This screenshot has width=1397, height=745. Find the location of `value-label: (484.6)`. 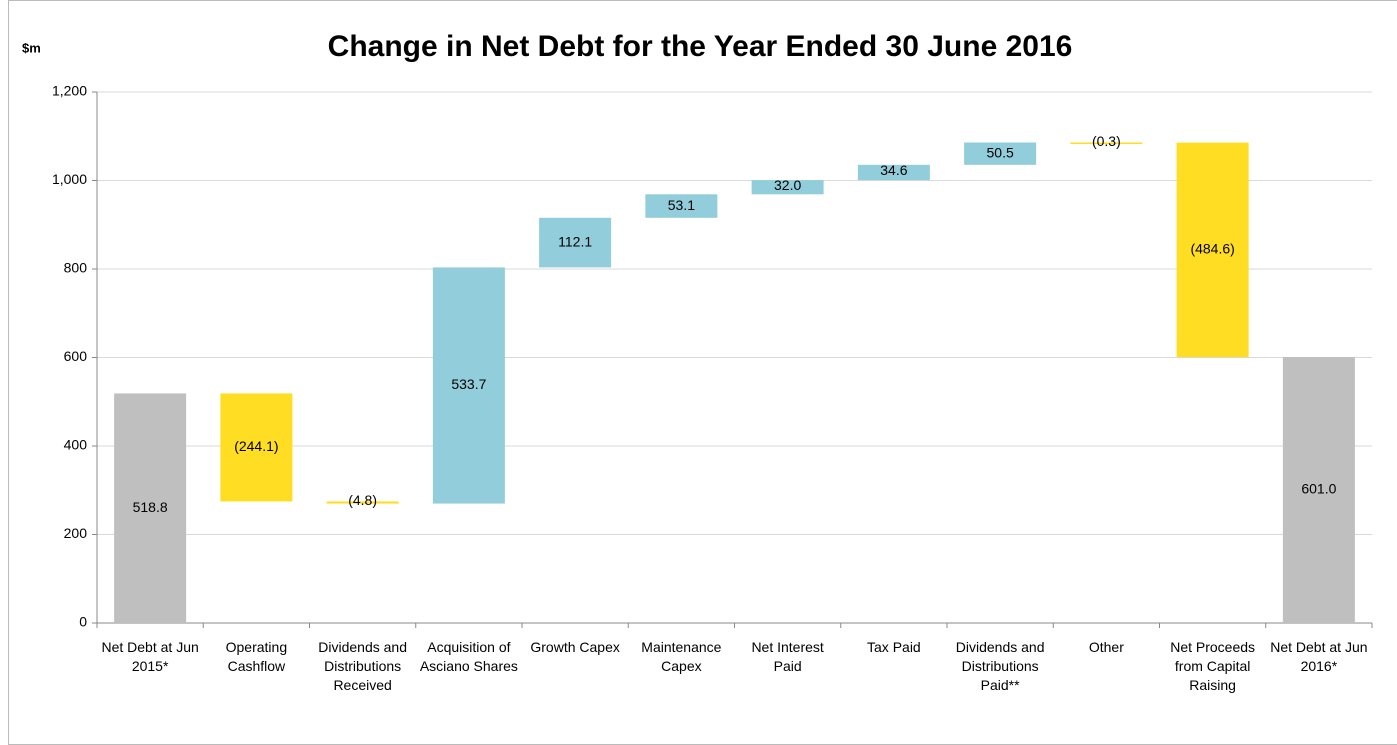

value-label: (484.6) is located at coordinates (1212, 249).